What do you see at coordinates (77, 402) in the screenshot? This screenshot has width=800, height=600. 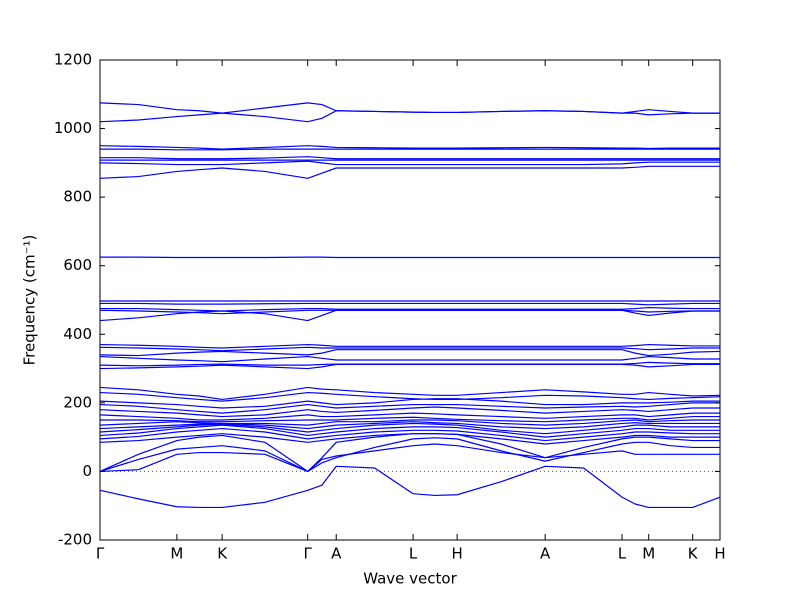 I see `y-tick-label: 200` at bounding box center [77, 402].